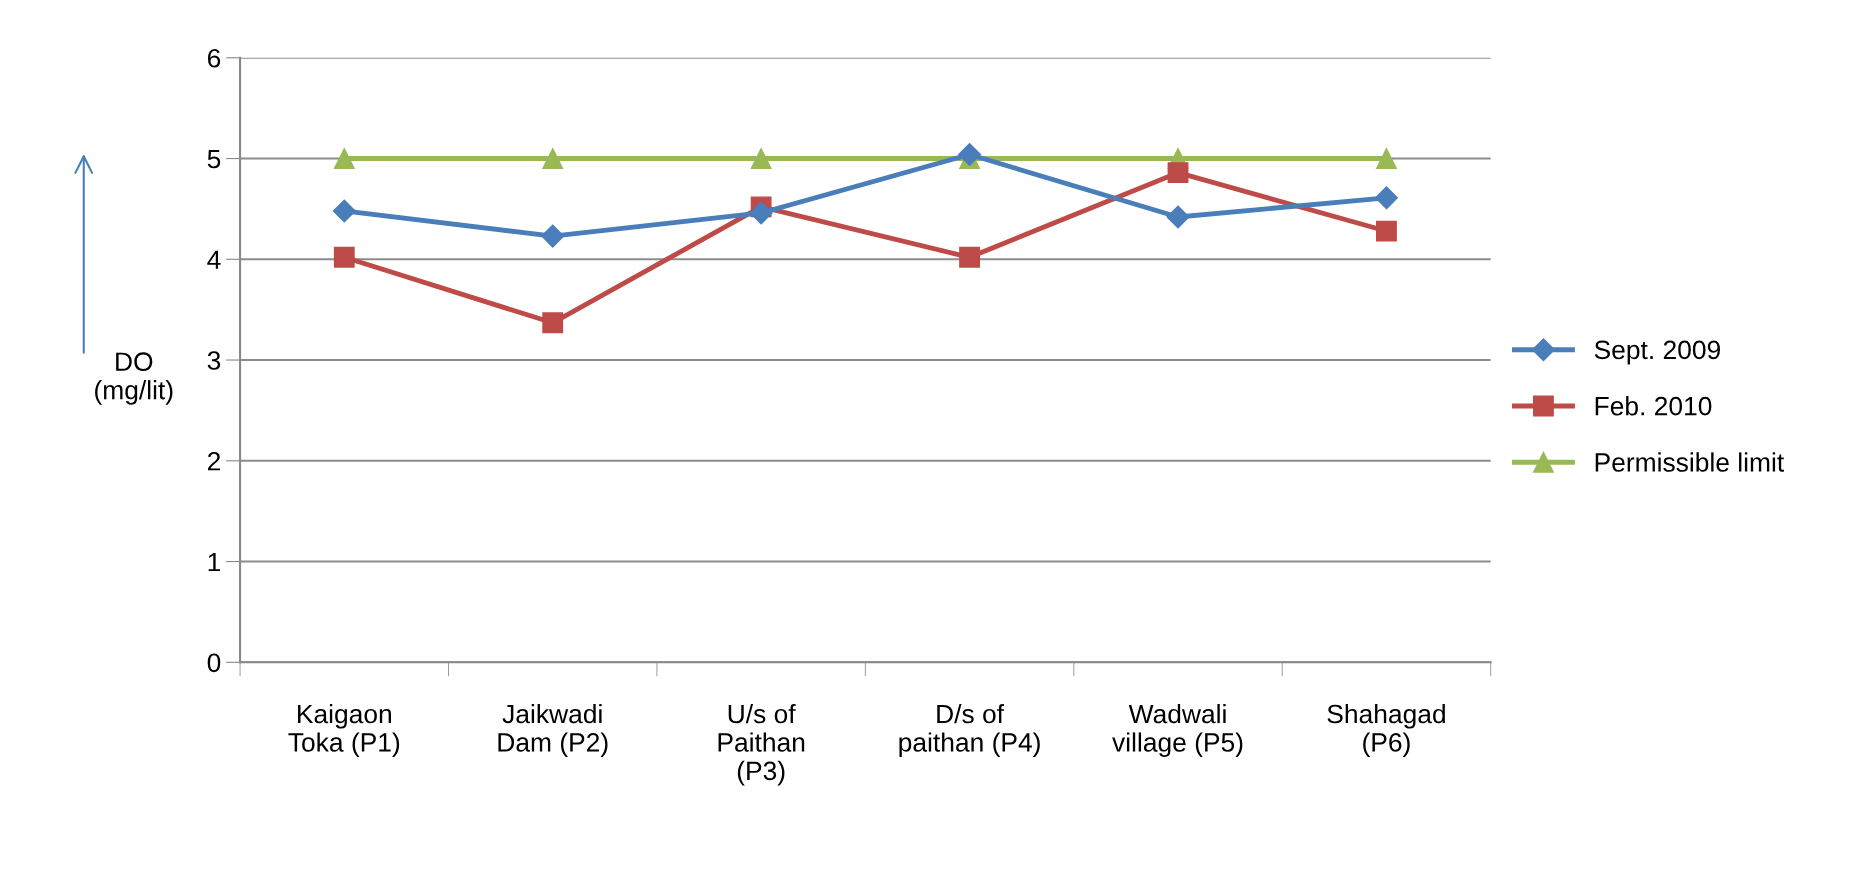 The height and width of the screenshot is (889, 1861). What do you see at coordinates (344, 730) in the screenshot?
I see `x-tick-label: Kaigaon Toka (P1)` at bounding box center [344, 730].